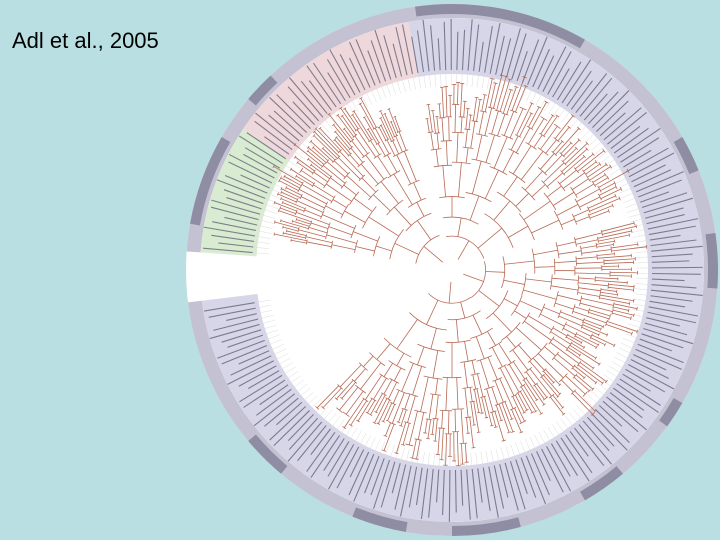  I want to click on ring-segment, so click(210, 181).